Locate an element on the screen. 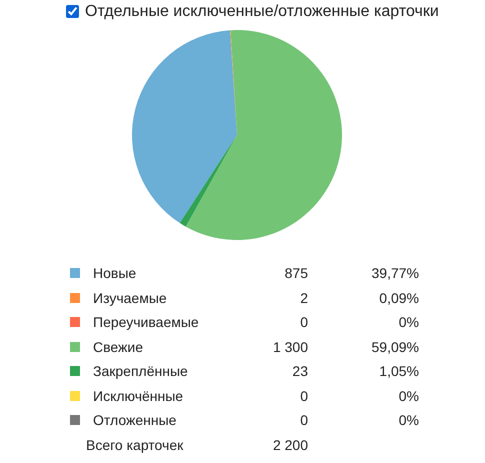 The height and width of the screenshot is (463, 485). data-label: 1 300 is located at coordinates (290, 347).